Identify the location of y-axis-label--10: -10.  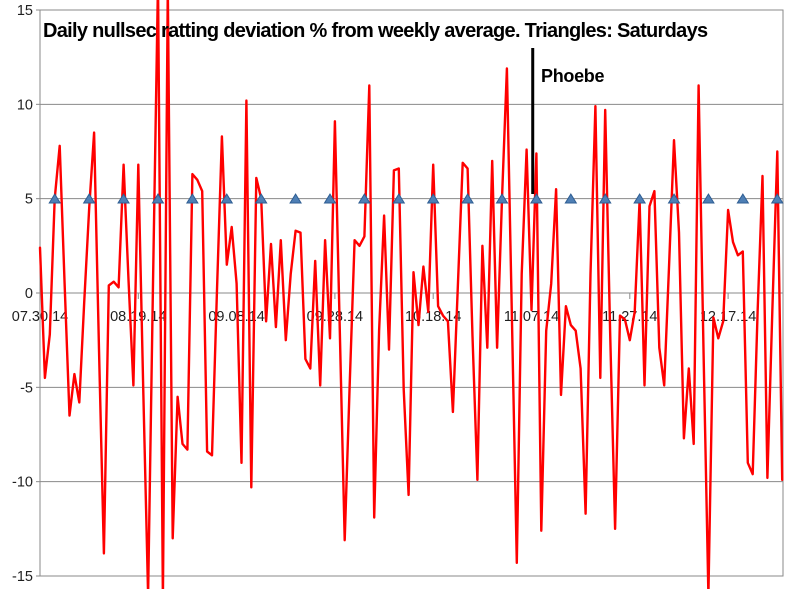
(22, 483).